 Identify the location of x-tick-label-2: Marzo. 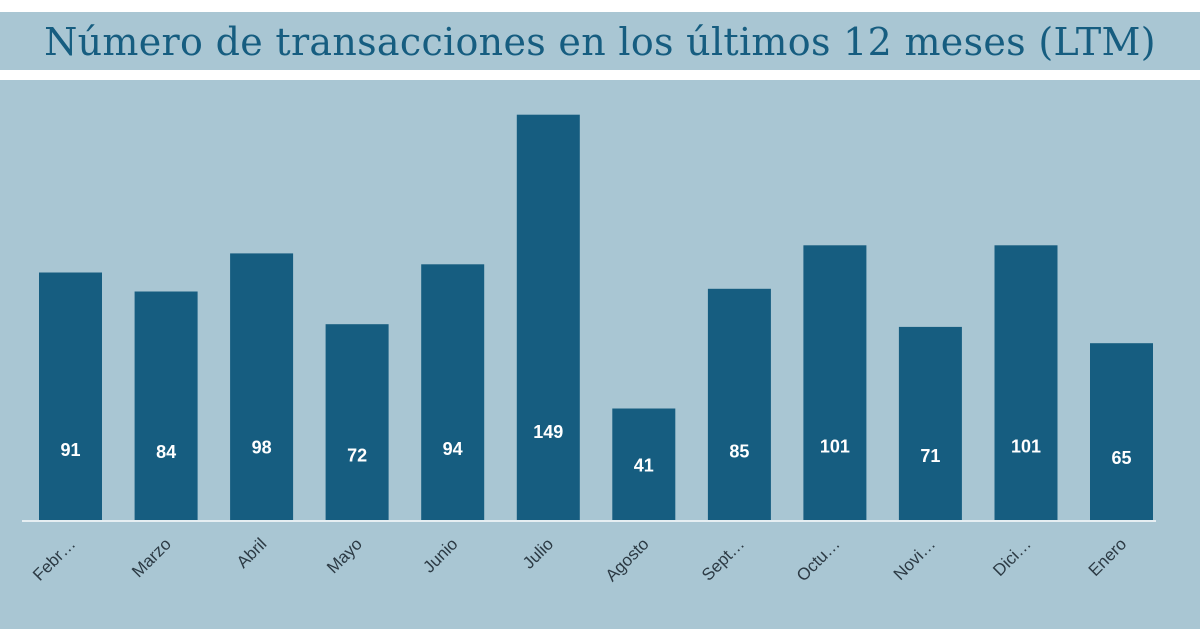
(151, 557).